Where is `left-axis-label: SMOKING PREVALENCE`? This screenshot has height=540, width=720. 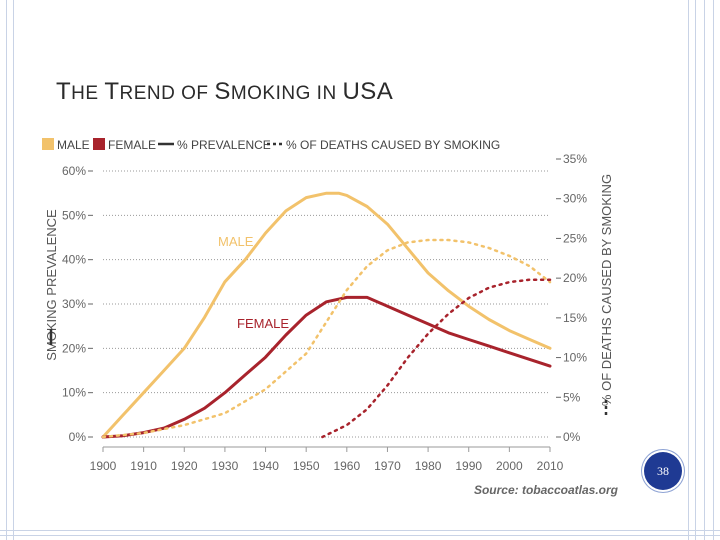
left-axis-label: SMOKING PREVALENCE is located at coordinates (51, 285).